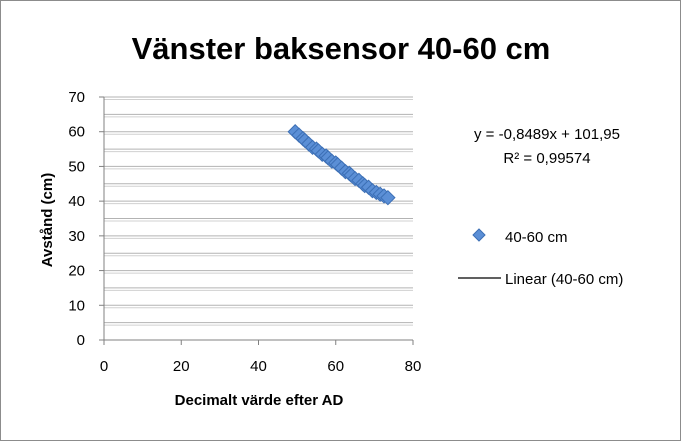 The width and height of the screenshot is (681, 441). Describe the element at coordinates (76, 305) in the screenshot. I see `y-tick-label: 10` at that location.